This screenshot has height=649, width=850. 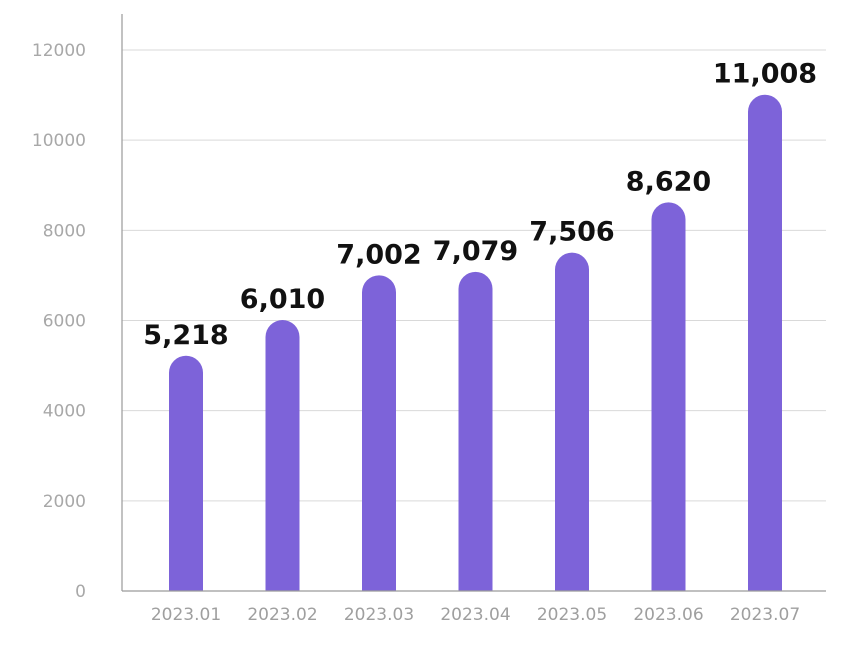 I want to click on y-tick-label: 2000, so click(x=64, y=502).